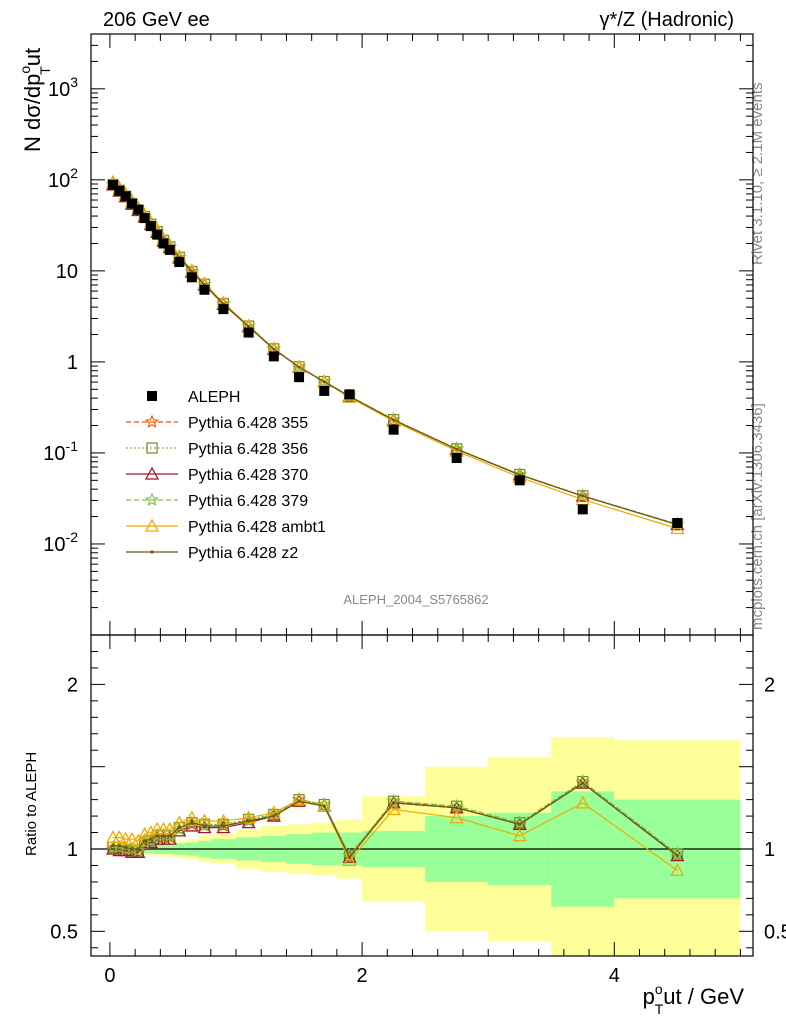 The width and height of the screenshot is (786, 1024). What do you see at coordinates (362, 976) in the screenshot?
I see `x-tick-label: 2` at bounding box center [362, 976].